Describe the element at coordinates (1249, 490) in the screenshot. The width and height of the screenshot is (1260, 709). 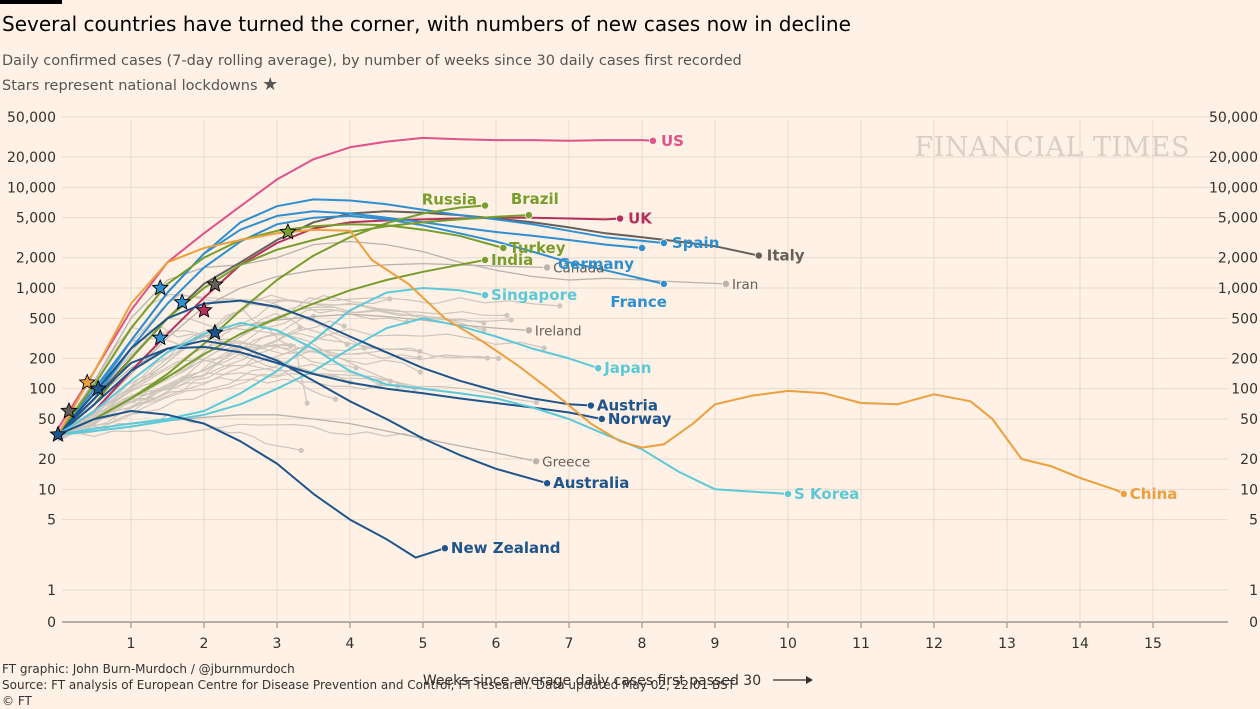
I see `y-tick-label: 10` at that location.